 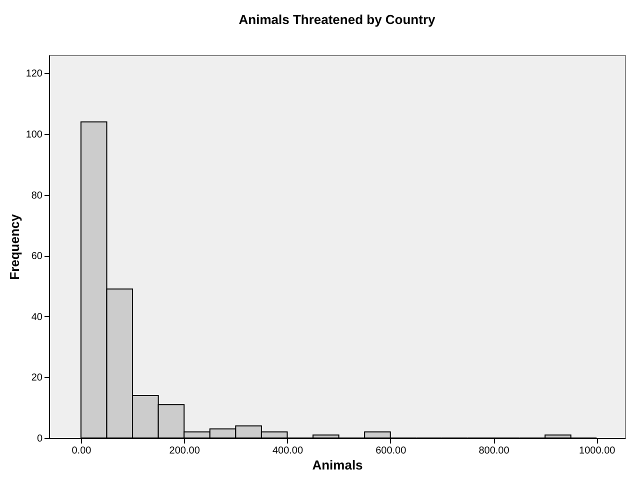 What do you see at coordinates (184, 451) in the screenshot?
I see `x-tick-label: 200.00` at bounding box center [184, 451].